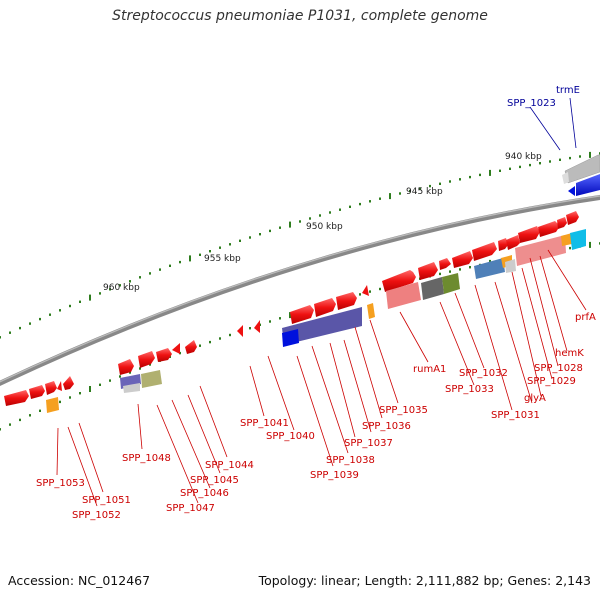 The width and height of the screenshot is (600, 600). I want to click on label-spp1048: SPP_1048, so click(146, 458).